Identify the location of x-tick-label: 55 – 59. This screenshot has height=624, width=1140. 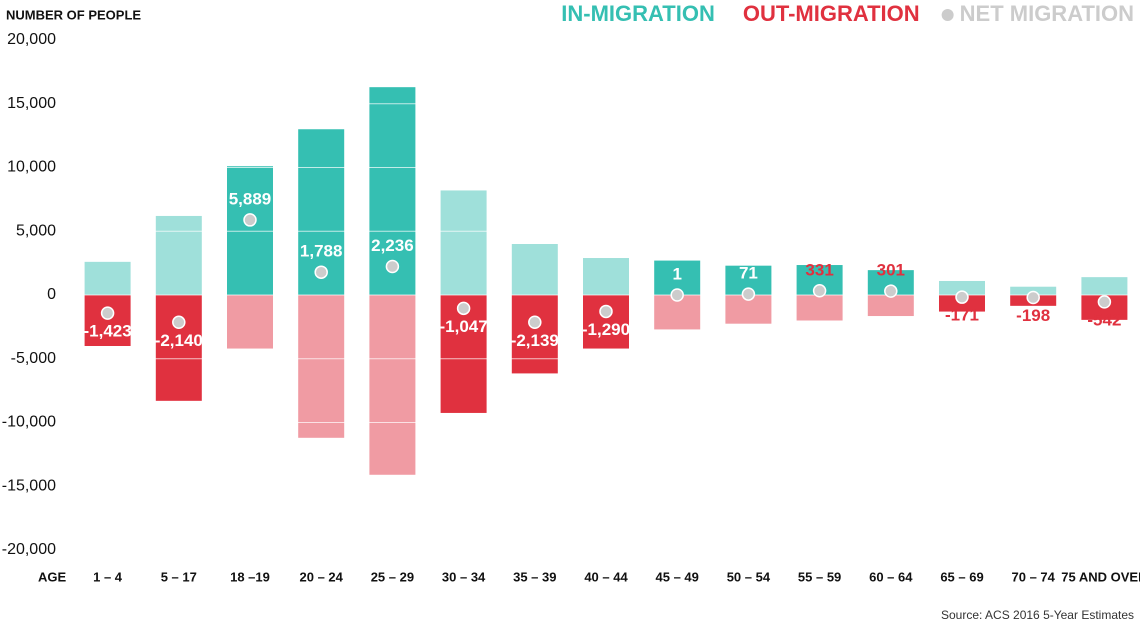
(819, 576).